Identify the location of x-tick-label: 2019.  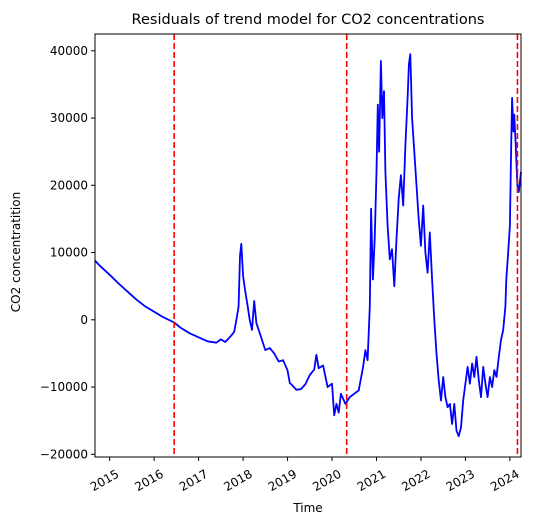
(282, 480).